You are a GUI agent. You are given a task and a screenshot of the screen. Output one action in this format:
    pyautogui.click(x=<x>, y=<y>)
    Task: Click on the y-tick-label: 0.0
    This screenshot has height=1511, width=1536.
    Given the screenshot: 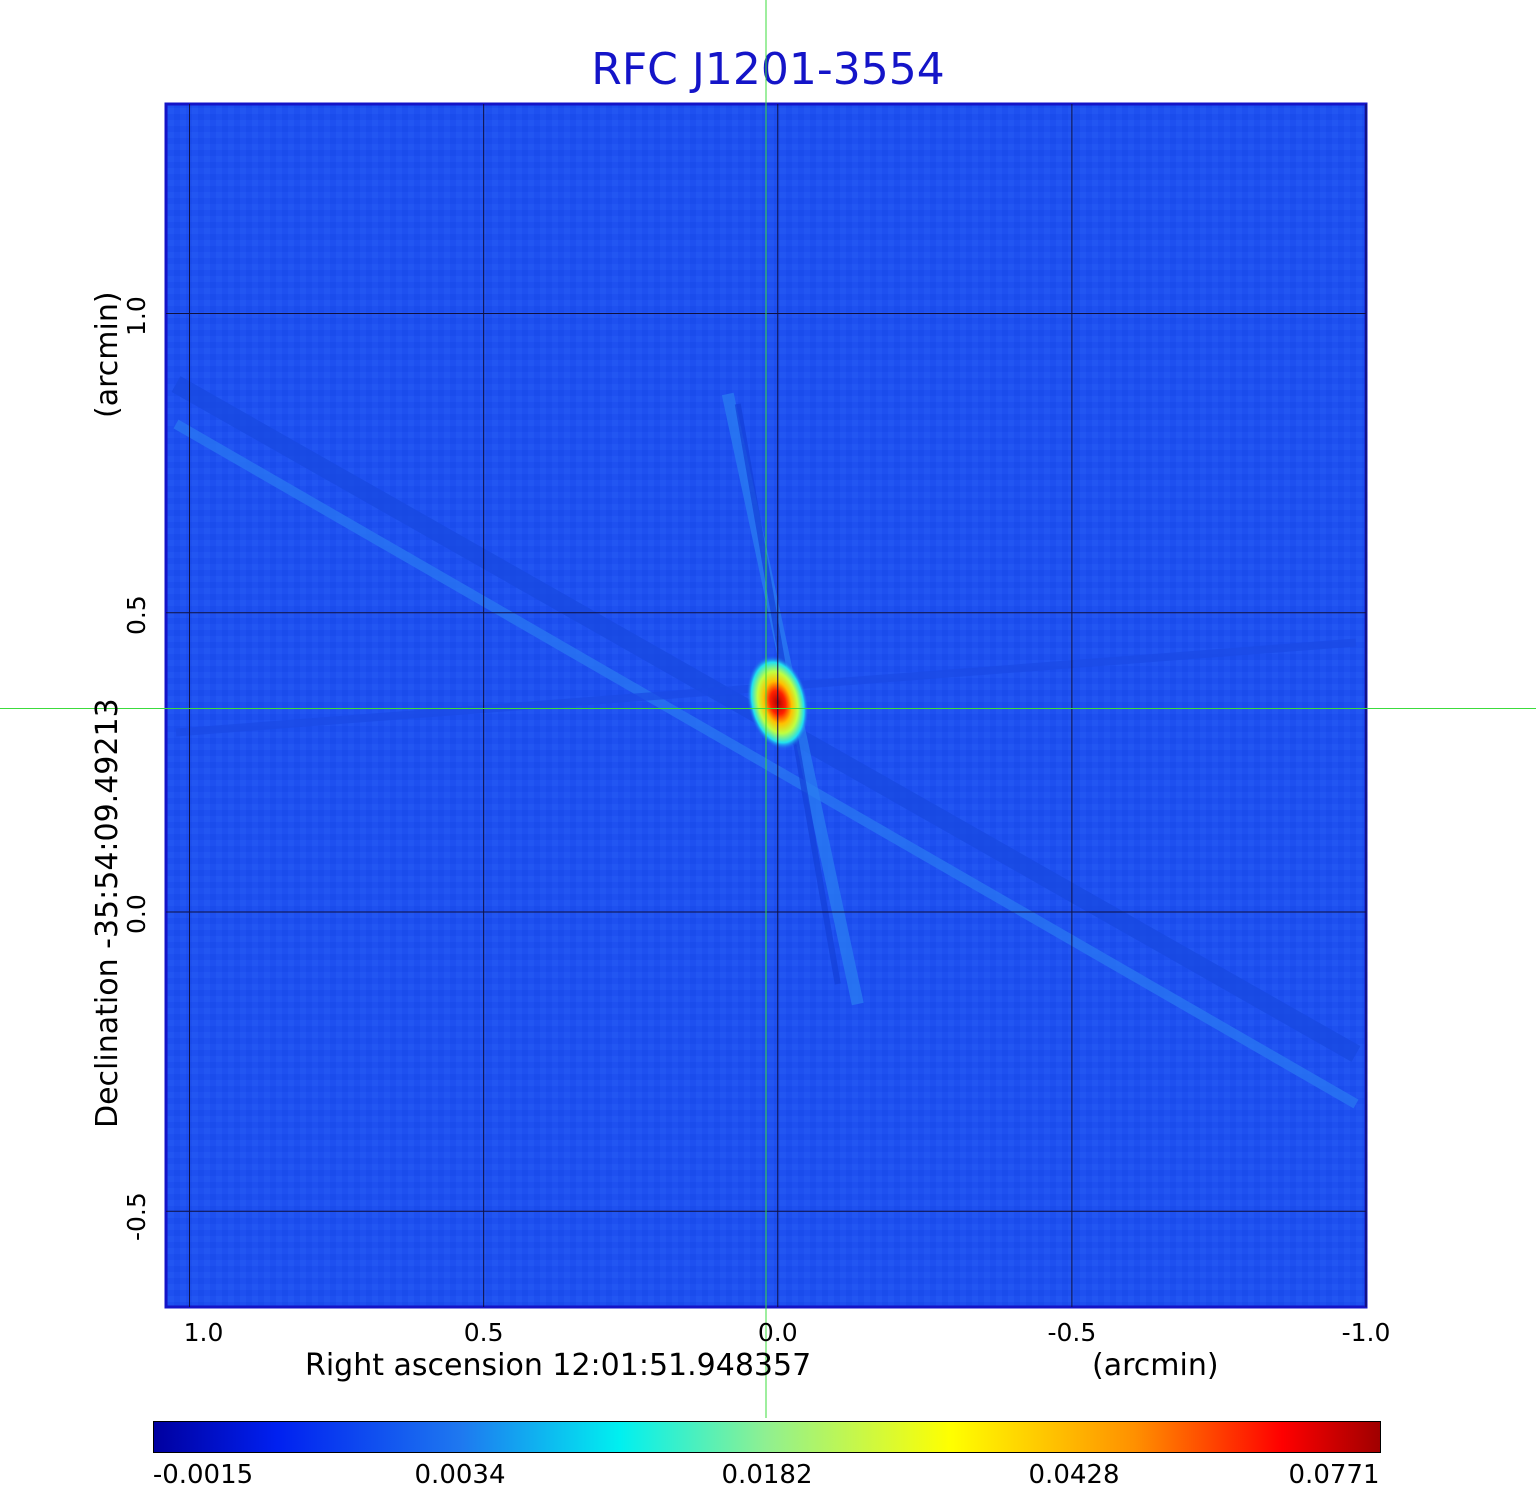 What is the action you would take?
    pyautogui.click(x=136, y=914)
    